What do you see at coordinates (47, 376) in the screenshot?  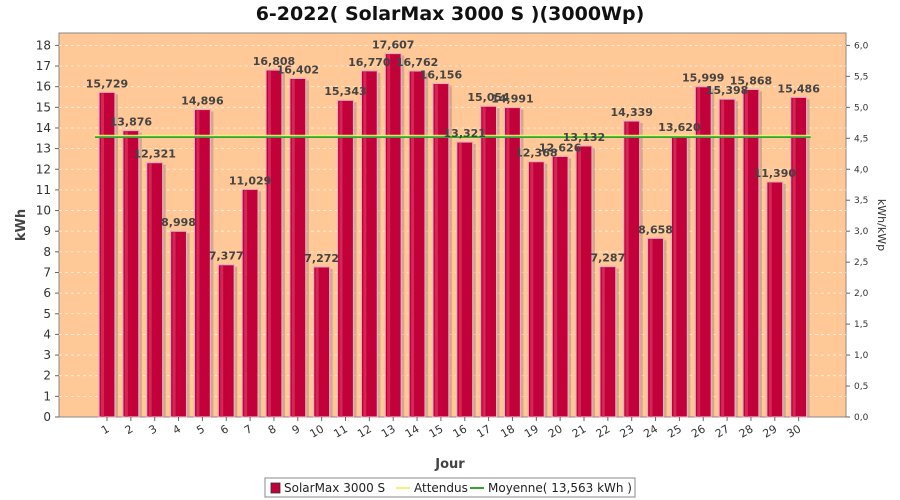 I see `y-tick-label: 2` at bounding box center [47, 376].